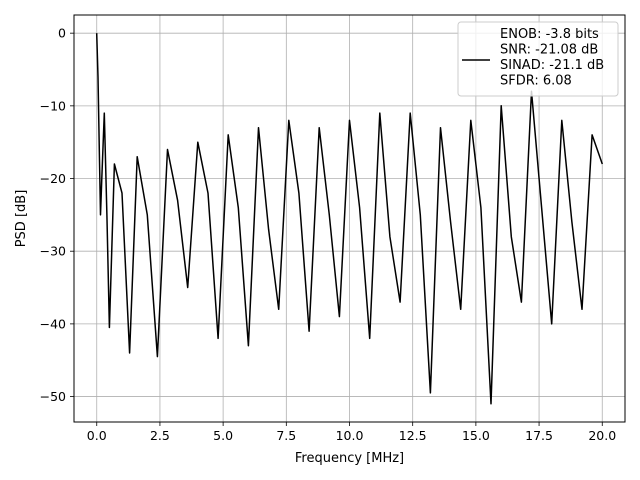  I want to click on legend-sinad: SINAD: -21.1 dB, so click(552, 65).